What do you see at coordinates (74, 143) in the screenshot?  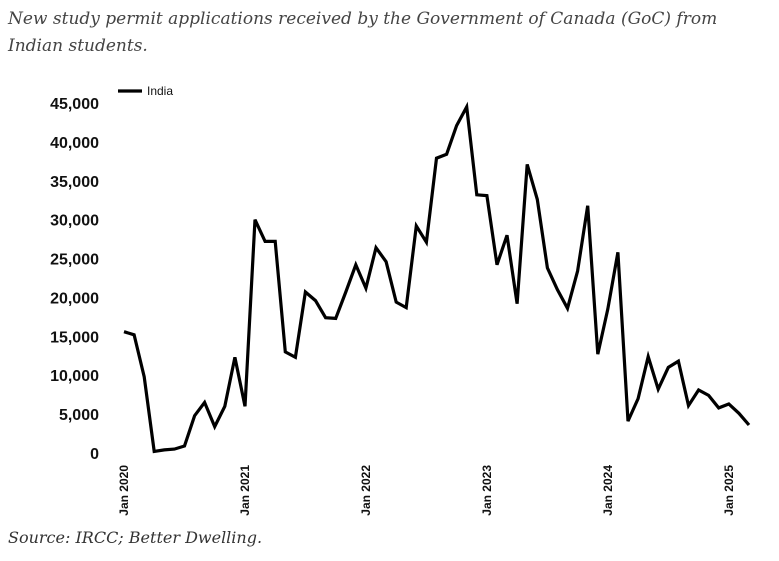 I see `y-tick-label: 40,000` at bounding box center [74, 143].